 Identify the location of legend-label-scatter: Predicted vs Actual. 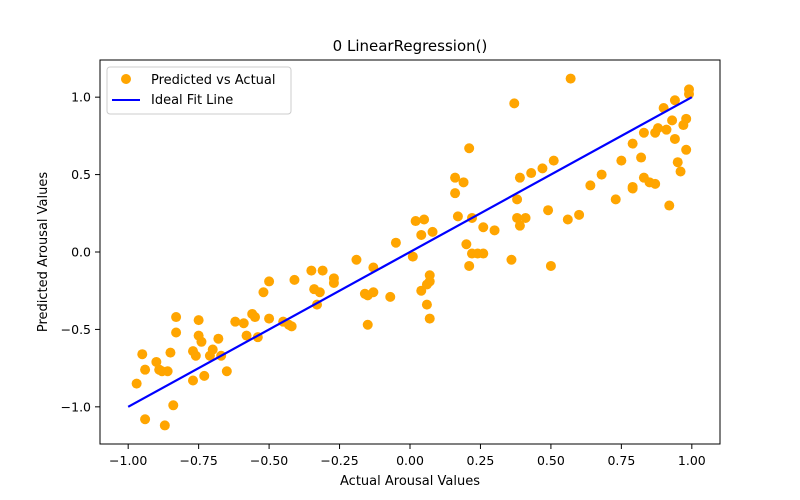
(213, 80).